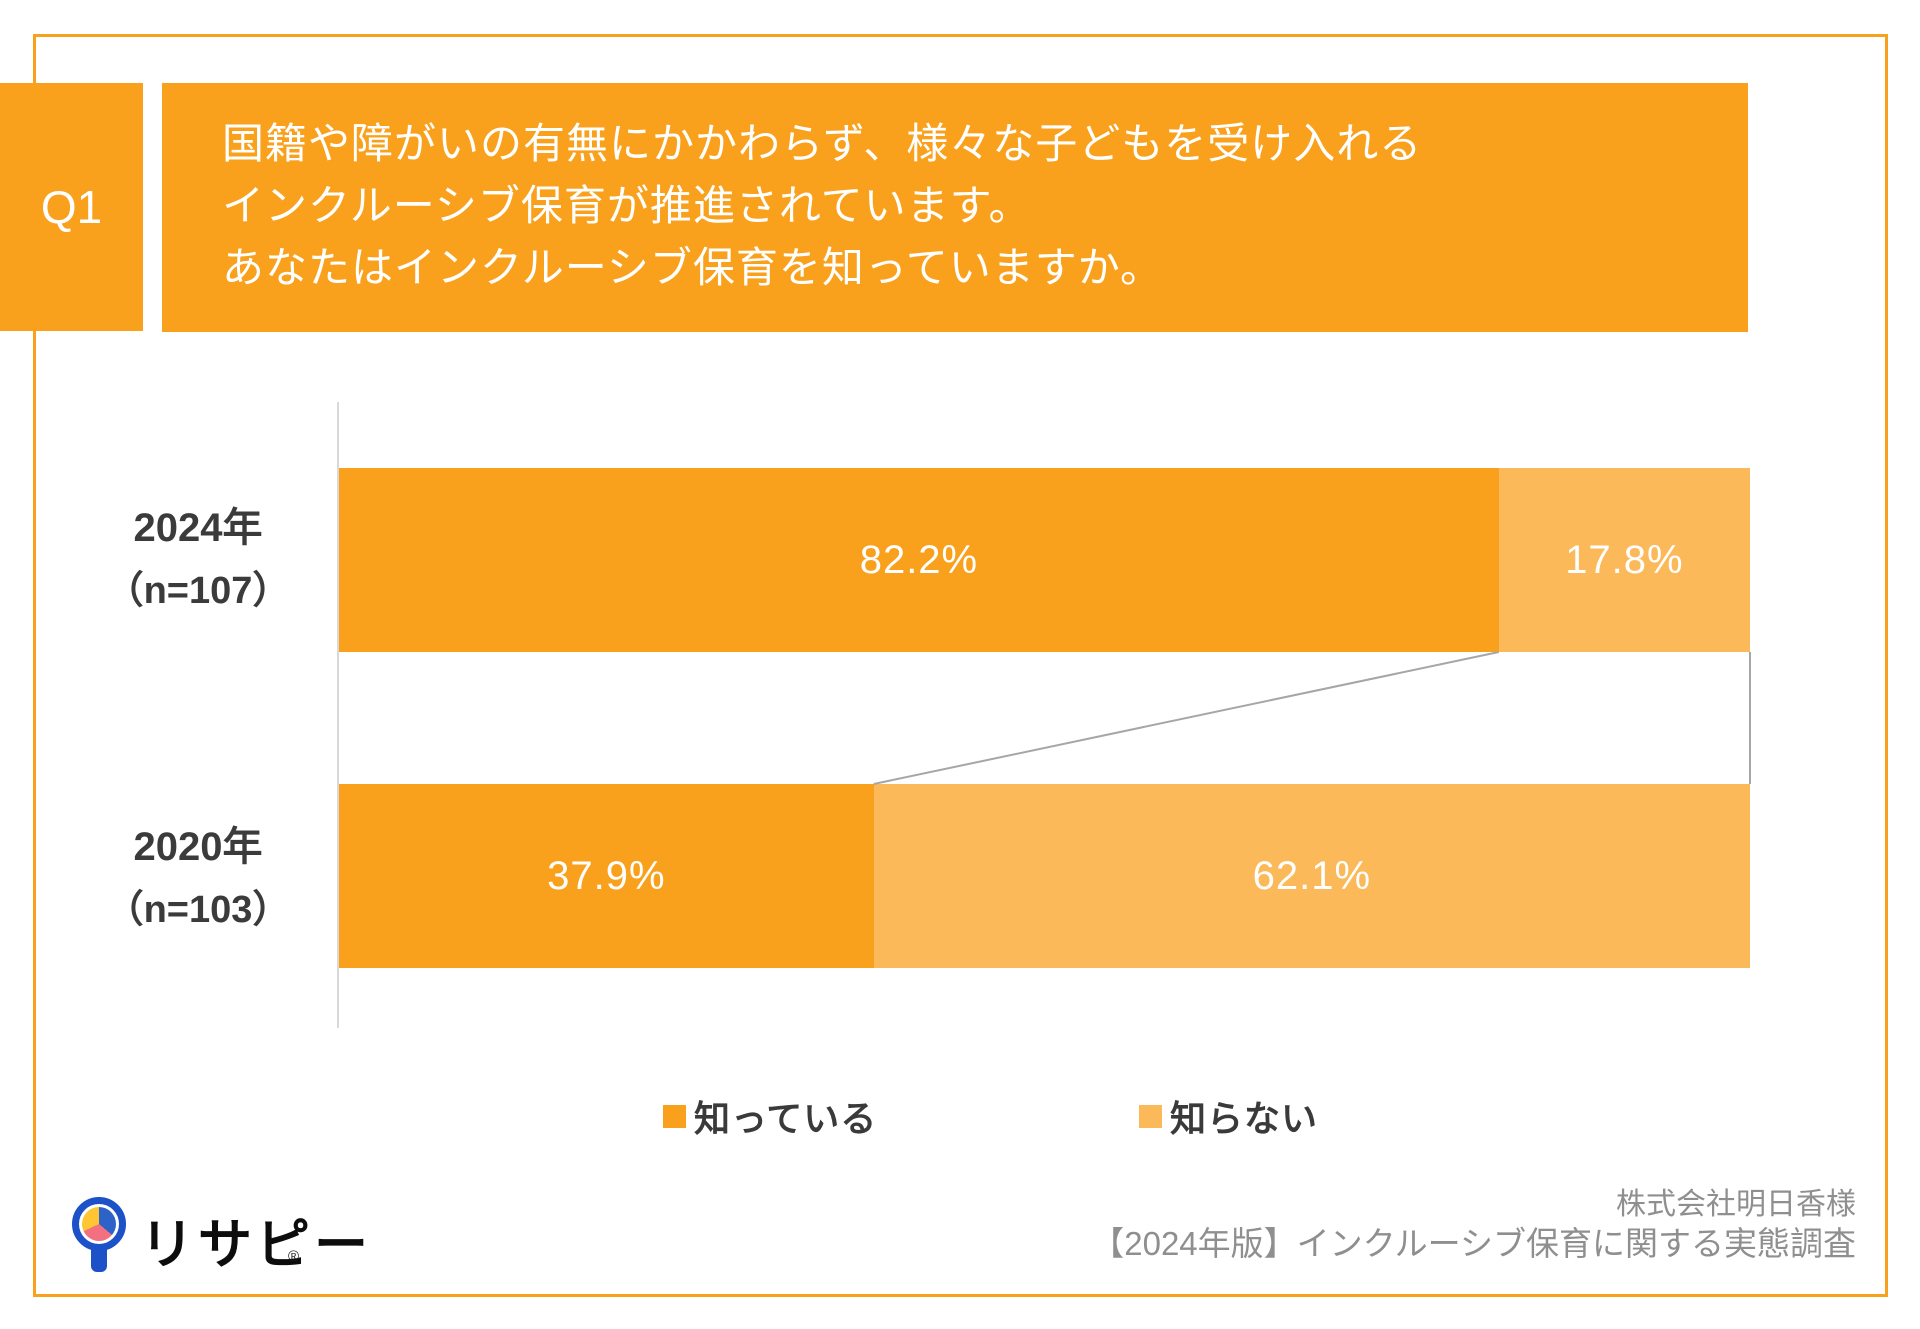  Describe the element at coordinates (198, 560) in the screenshot. I see `category-label-2024: 2024年 （n=107）` at that location.